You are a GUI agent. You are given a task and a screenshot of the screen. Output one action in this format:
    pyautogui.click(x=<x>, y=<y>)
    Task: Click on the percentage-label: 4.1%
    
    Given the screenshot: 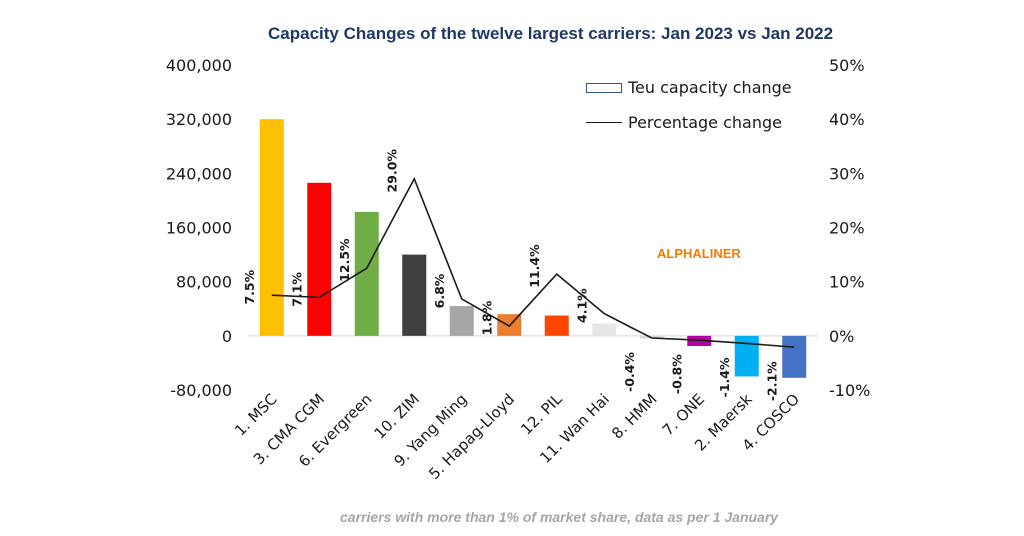 What is the action you would take?
    pyautogui.click(x=582, y=305)
    